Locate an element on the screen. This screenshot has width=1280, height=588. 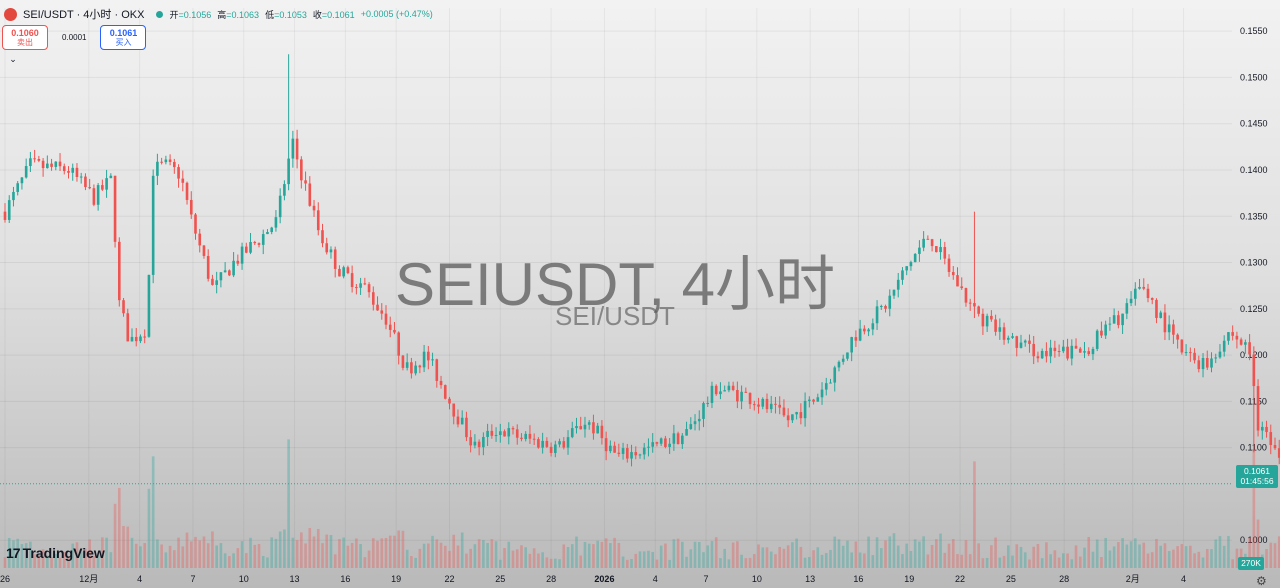
symbol-title: SEI/USDT · 4小时 · OKX is located at coordinates (84, 15).